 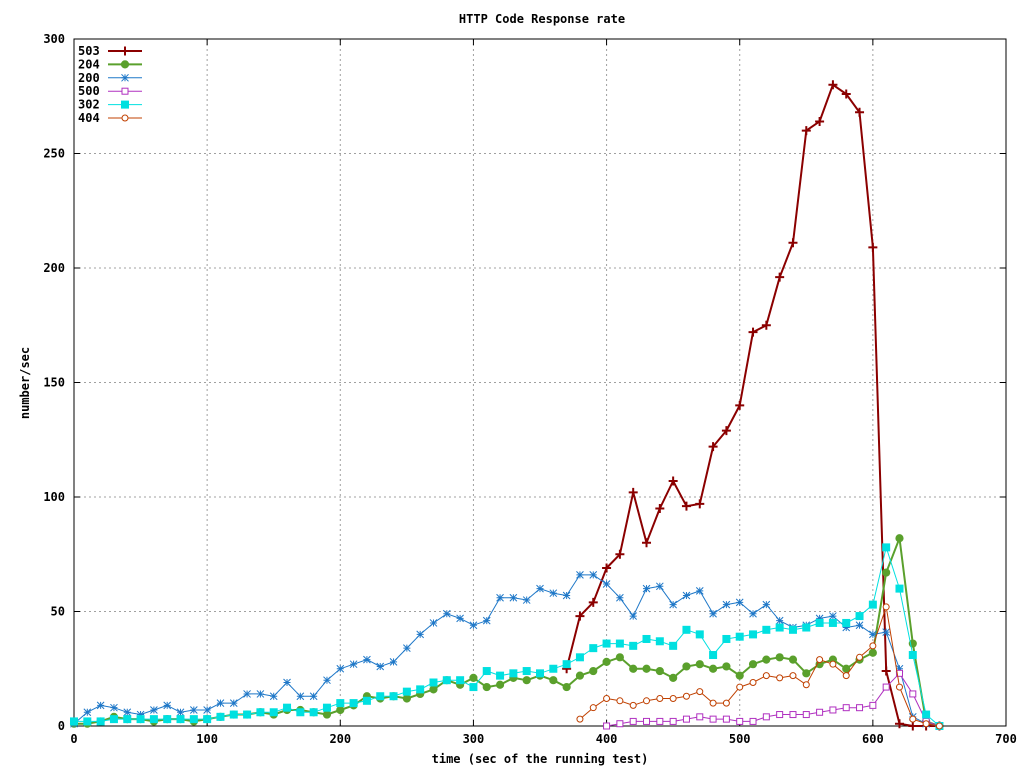 I want to click on x-tick-label: 700, so click(x=1006, y=739).